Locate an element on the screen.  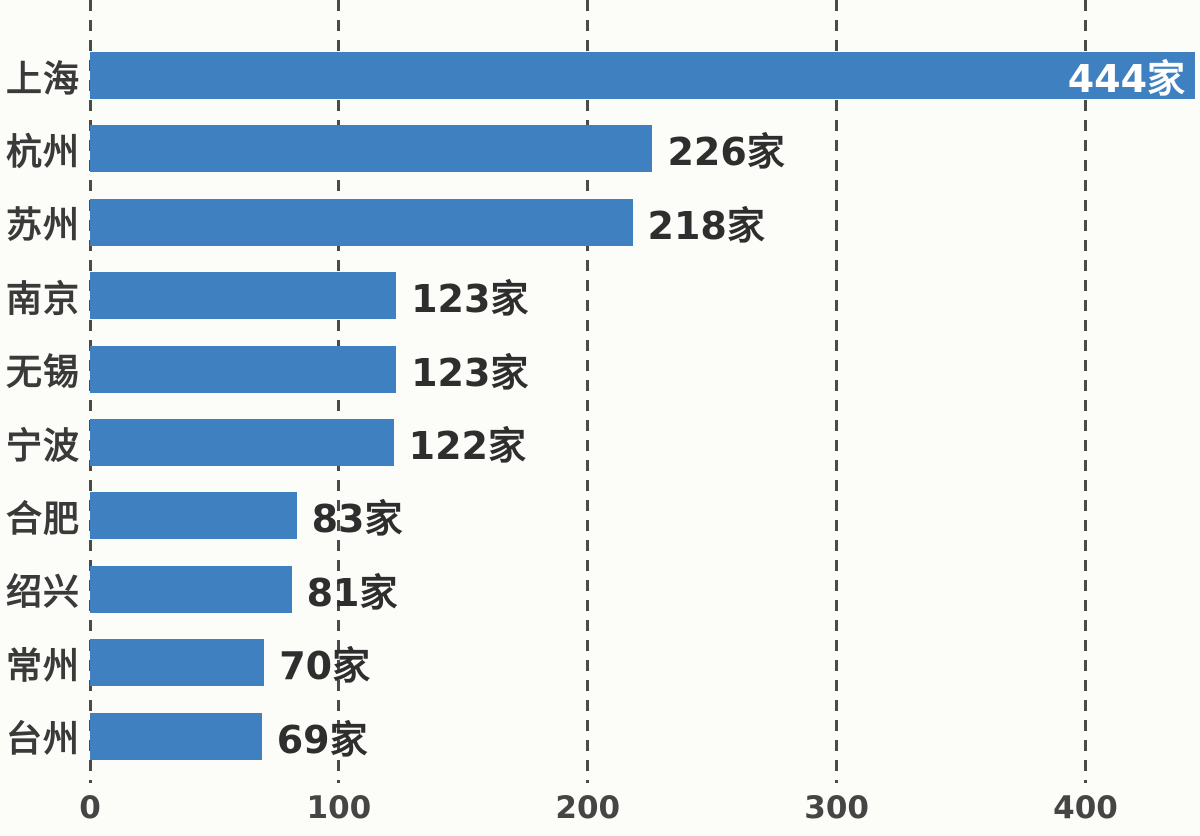
category-label: 常州 is located at coordinates (43, 666).